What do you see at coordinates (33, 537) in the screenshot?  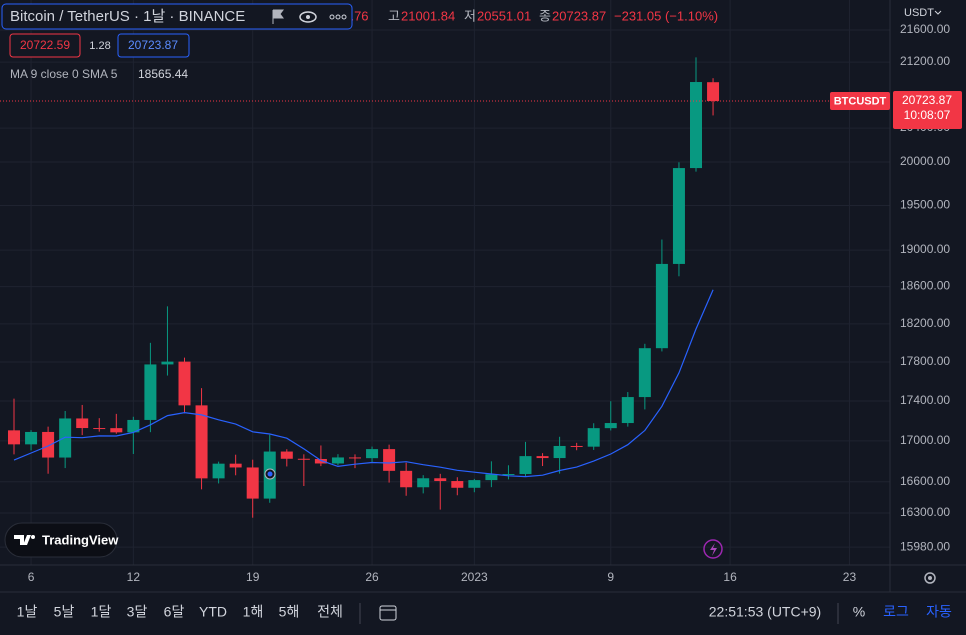 I see `logo-dot` at bounding box center [33, 537].